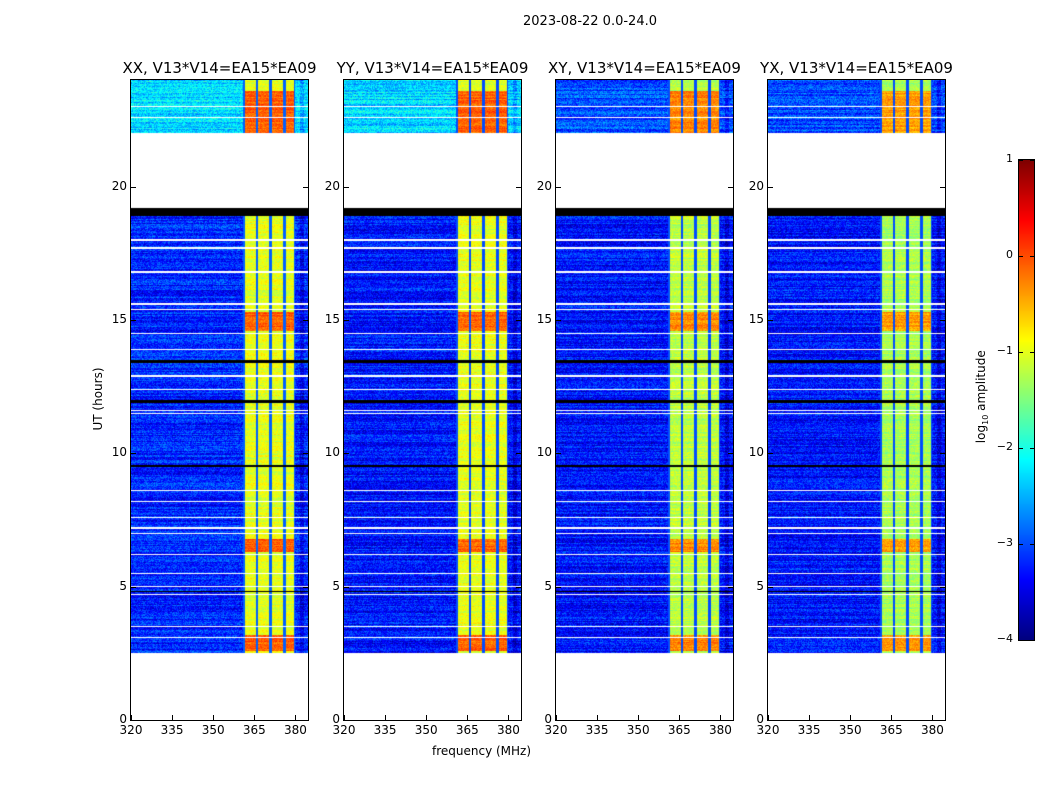  What do you see at coordinates (1004, 446) in the screenshot?
I see `colorbar-tick-label: −2` at bounding box center [1004, 446].